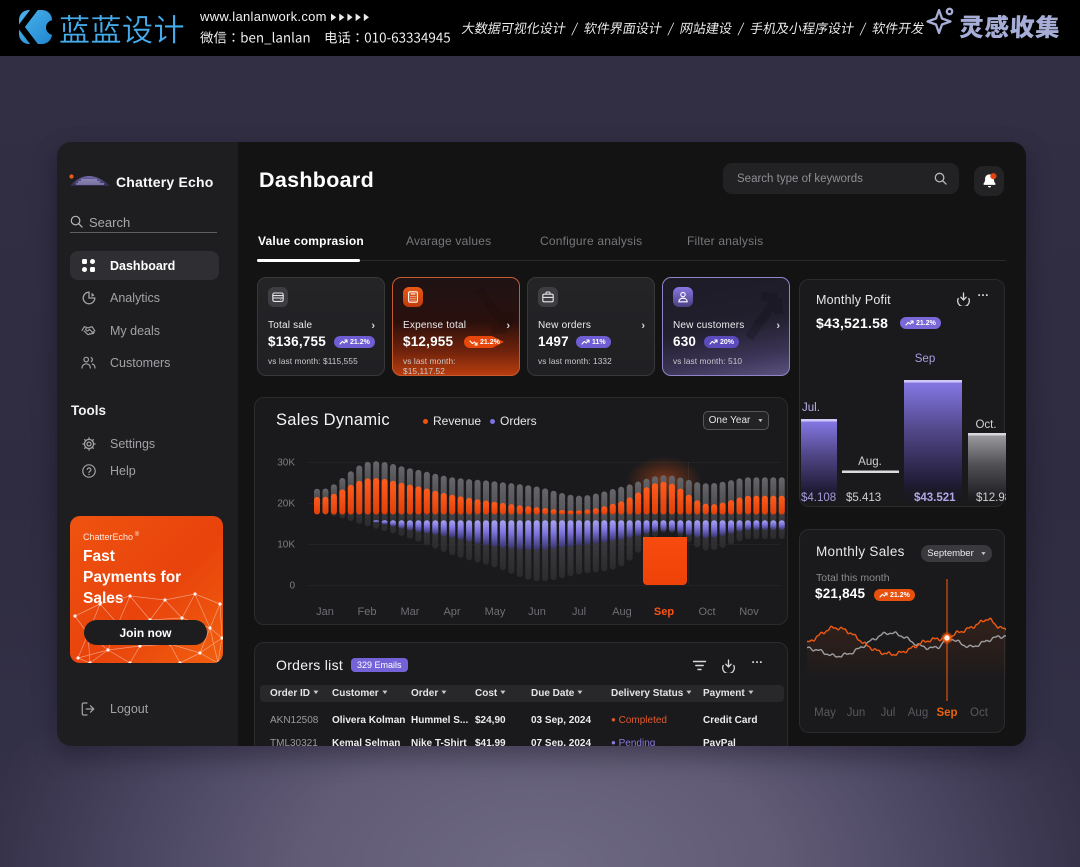 This screenshot has width=1080, height=867. Describe the element at coordinates (811, 408) in the screenshot. I see `svg-text: Jul.` at that location.